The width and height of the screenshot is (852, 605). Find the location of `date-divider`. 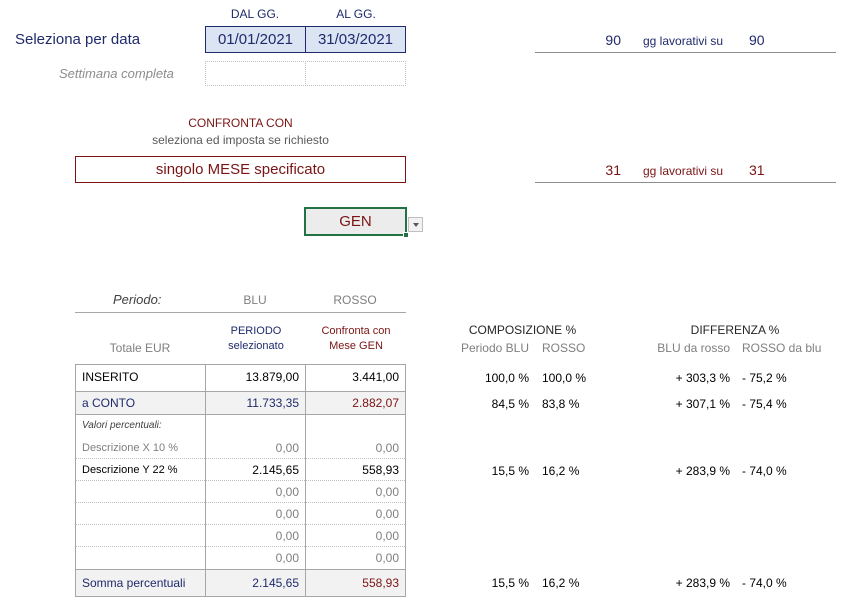

date-divider is located at coordinates (305, 39).